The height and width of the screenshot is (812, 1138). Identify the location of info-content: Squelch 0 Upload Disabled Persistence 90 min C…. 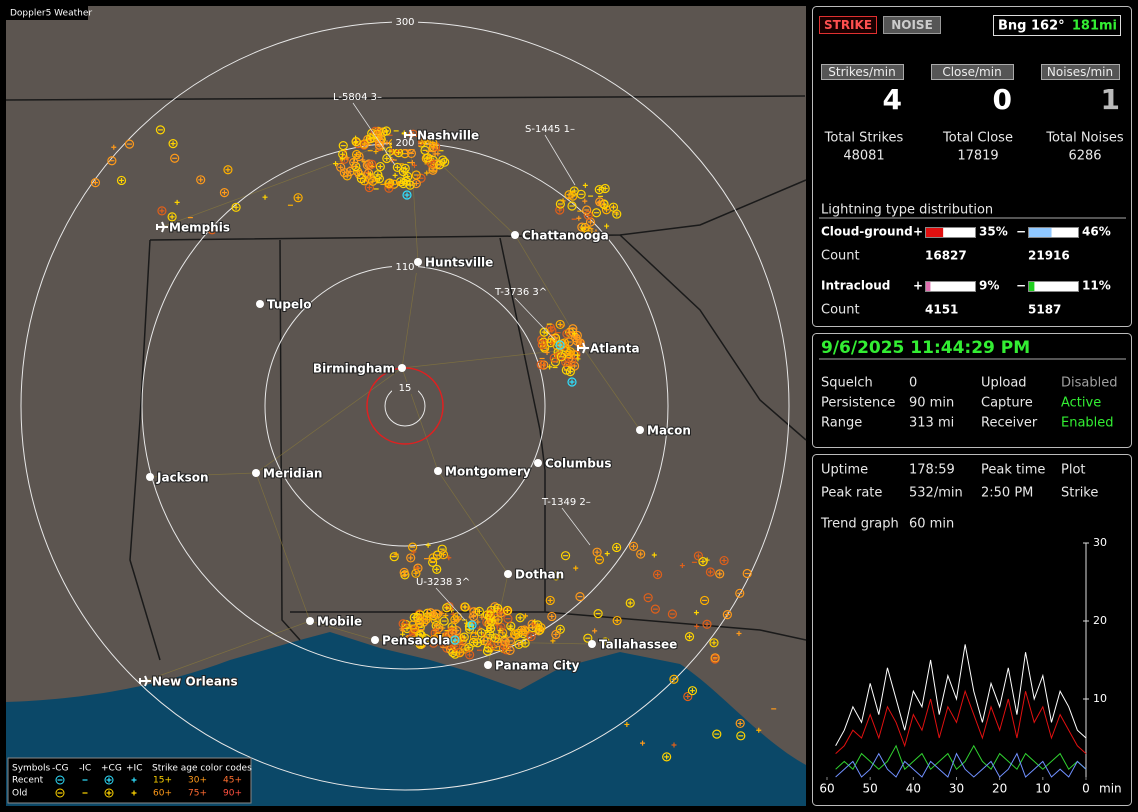
(969, 403).